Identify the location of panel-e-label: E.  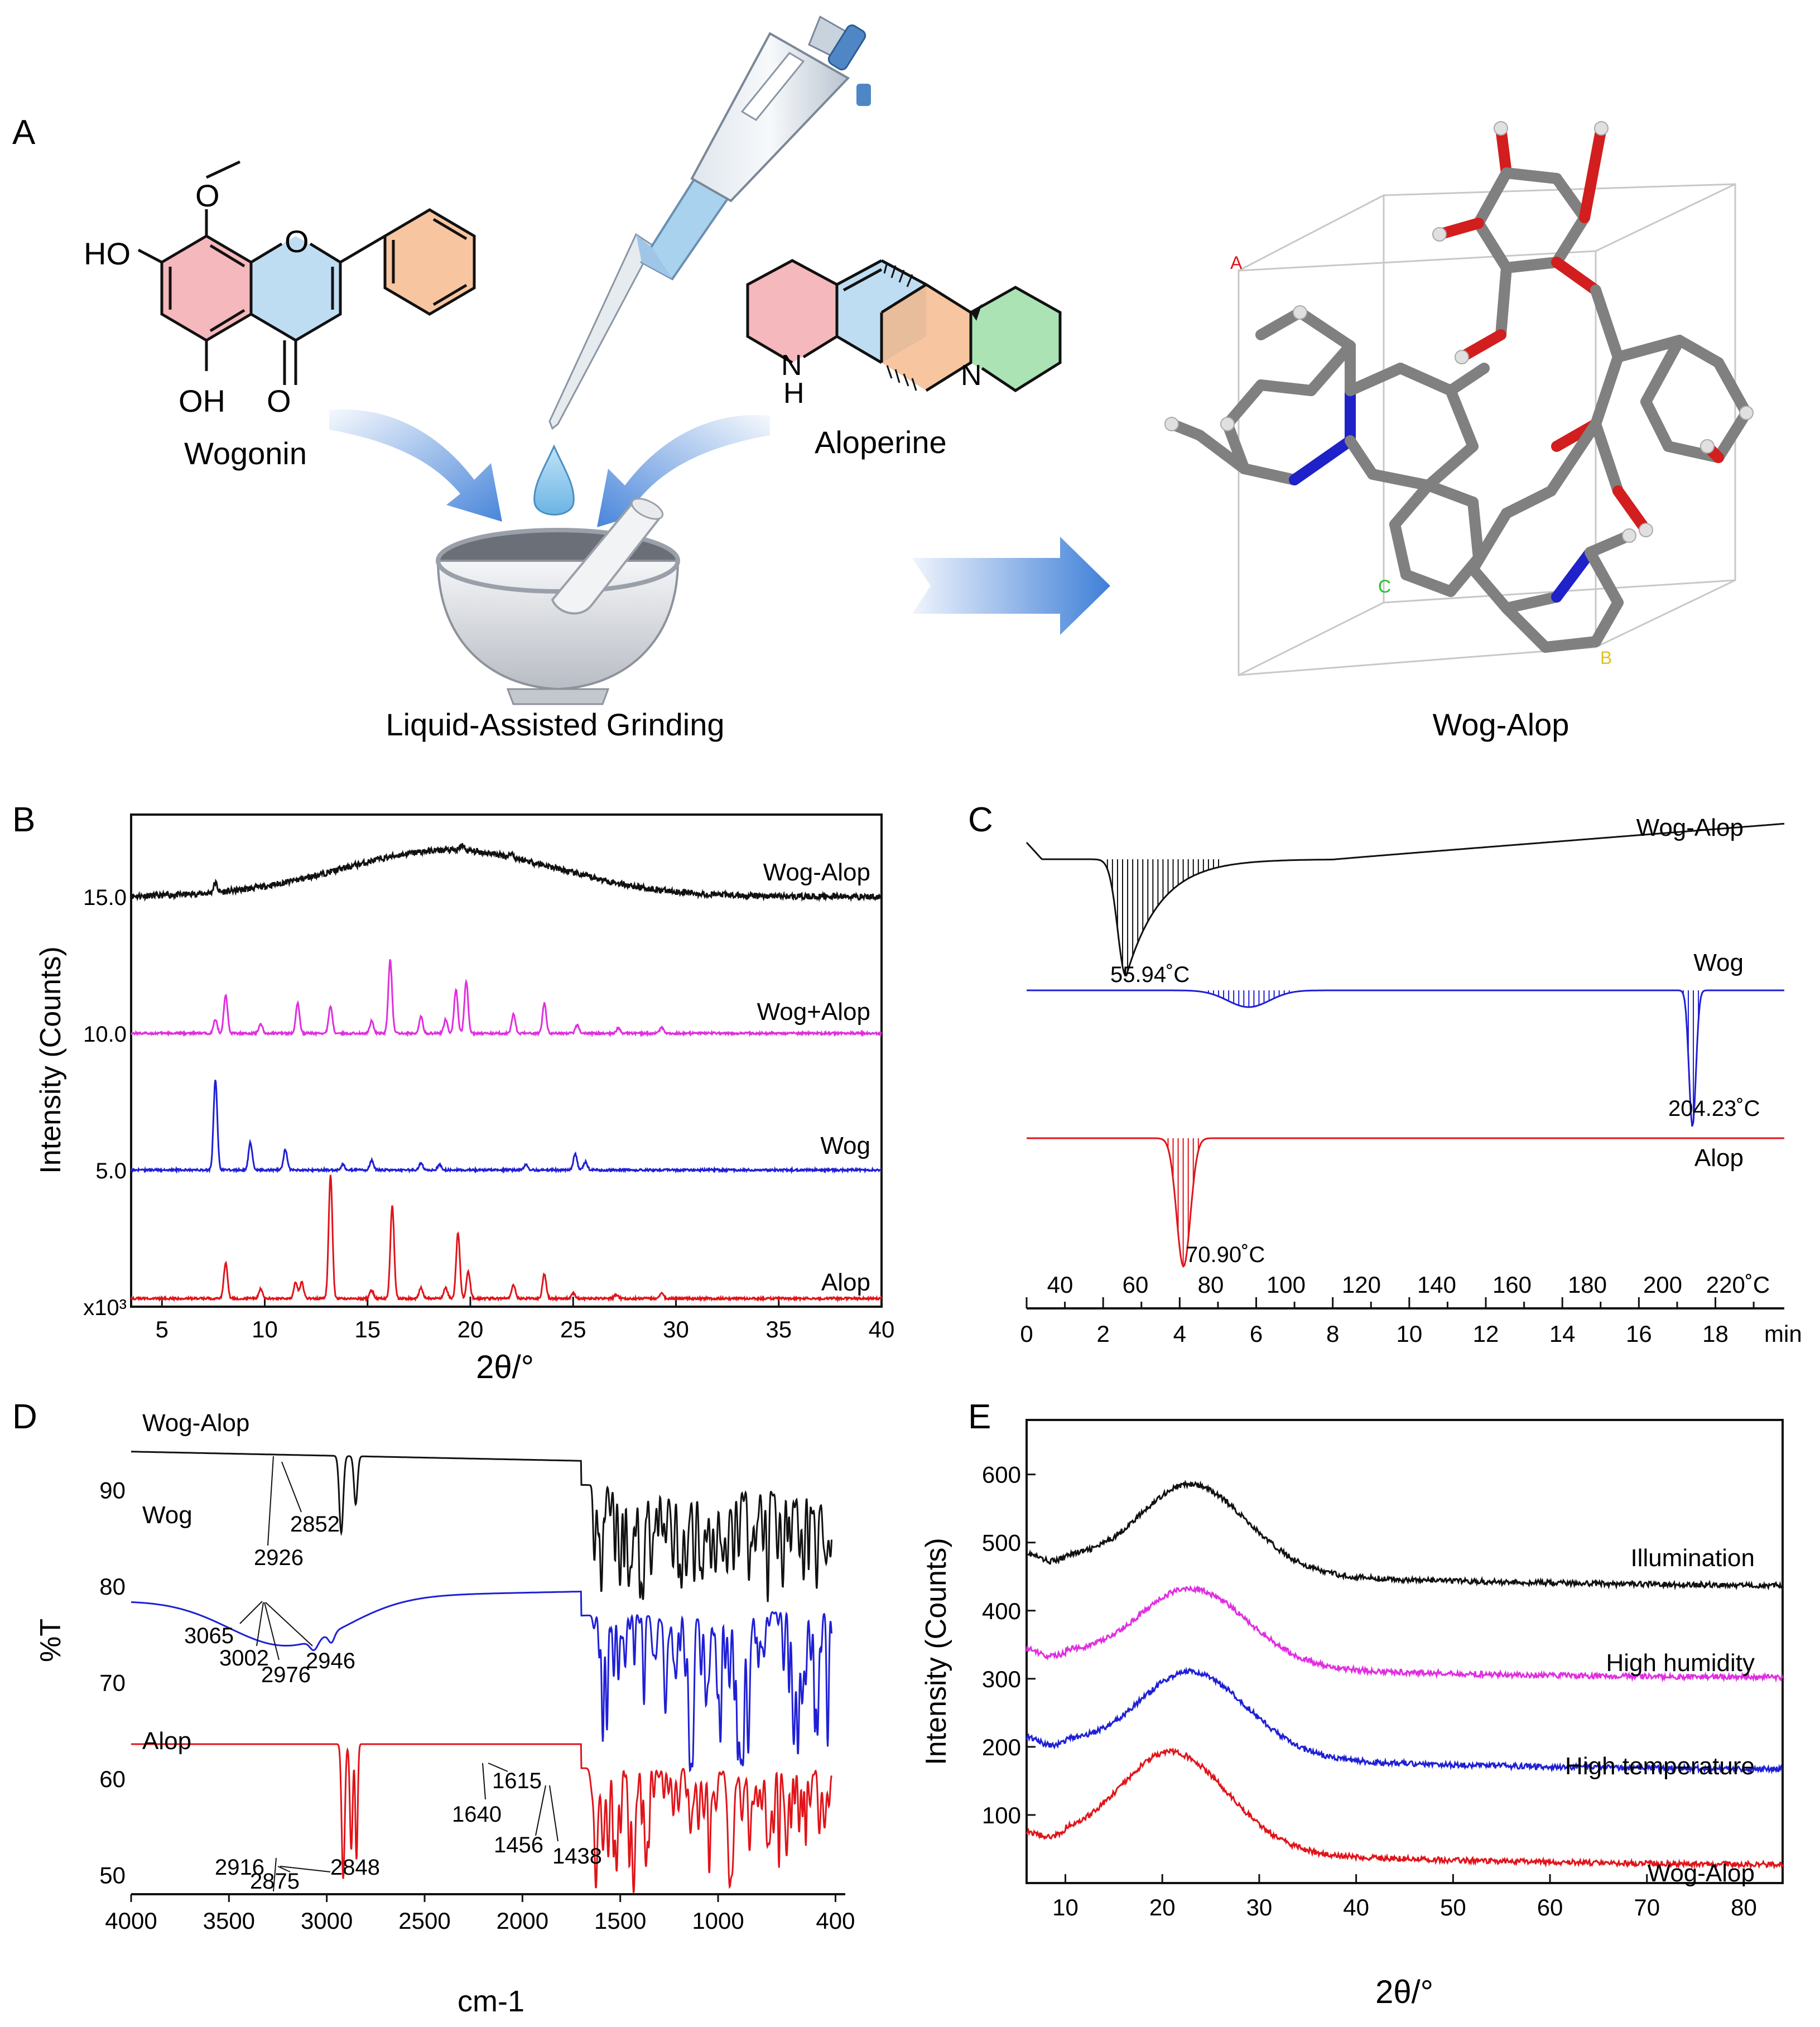
(979, 1417).